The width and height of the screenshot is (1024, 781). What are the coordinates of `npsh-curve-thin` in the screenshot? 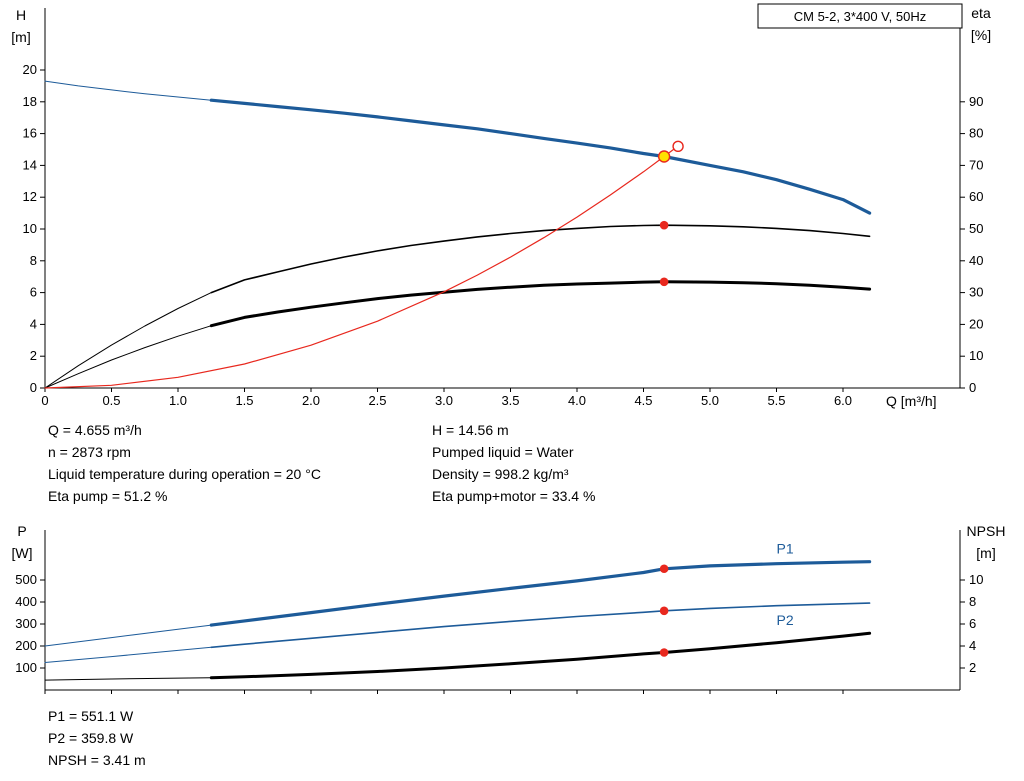 It's located at (128, 679).